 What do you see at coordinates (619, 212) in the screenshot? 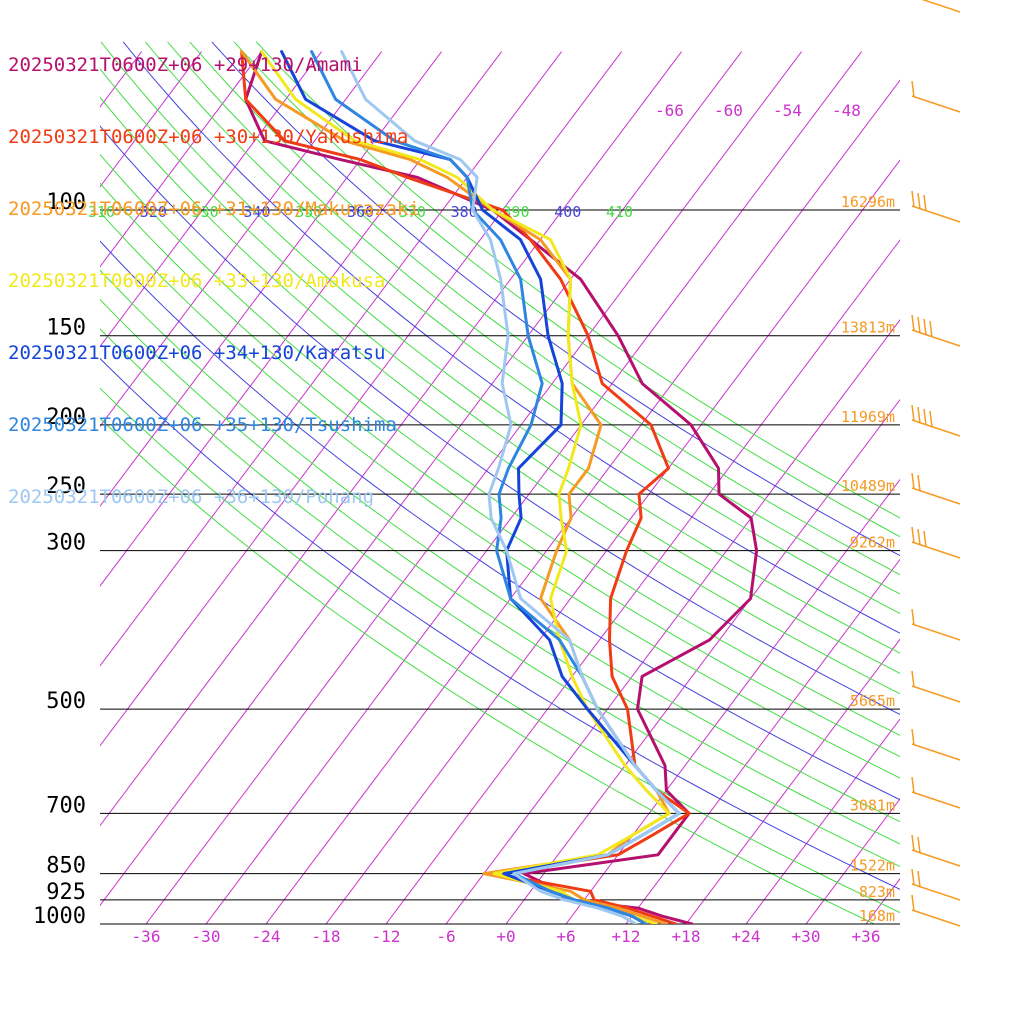
I see `isentrope-label: 410` at bounding box center [619, 212].